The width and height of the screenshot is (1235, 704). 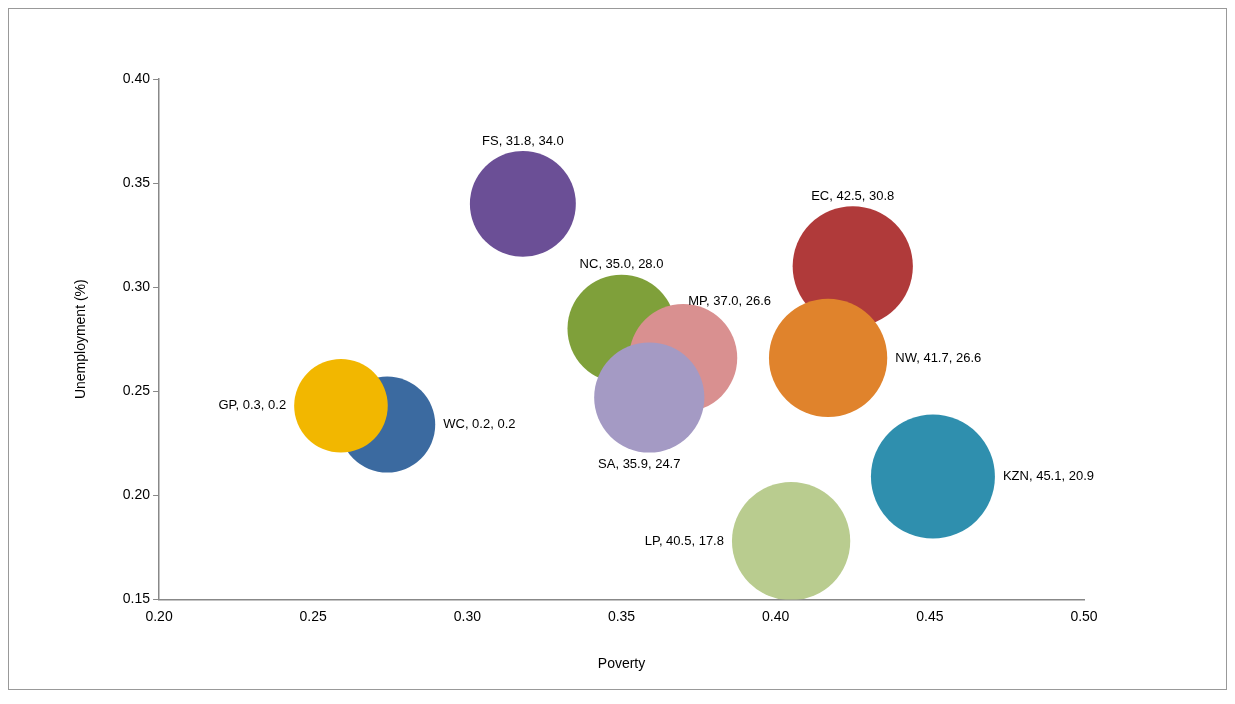 I want to click on y-tick-label: 0.30, so click(x=136, y=286).